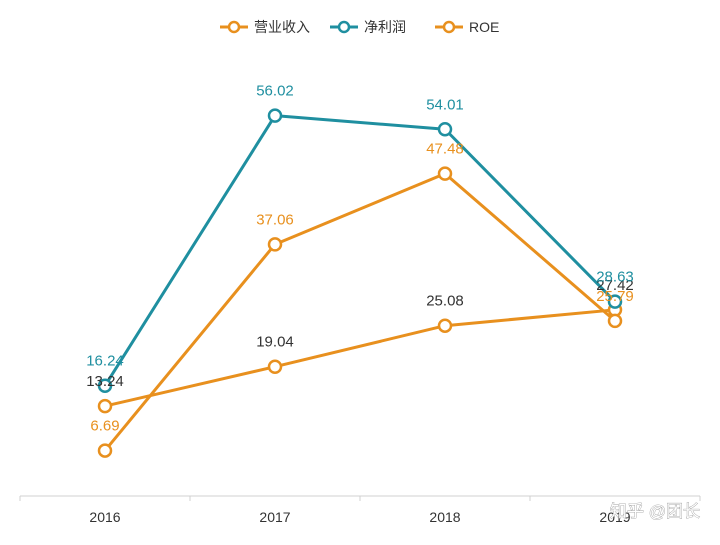 This screenshot has width=720, height=545. Describe the element at coordinates (105, 361) in the screenshot. I see `data-label: 16.24` at that location.